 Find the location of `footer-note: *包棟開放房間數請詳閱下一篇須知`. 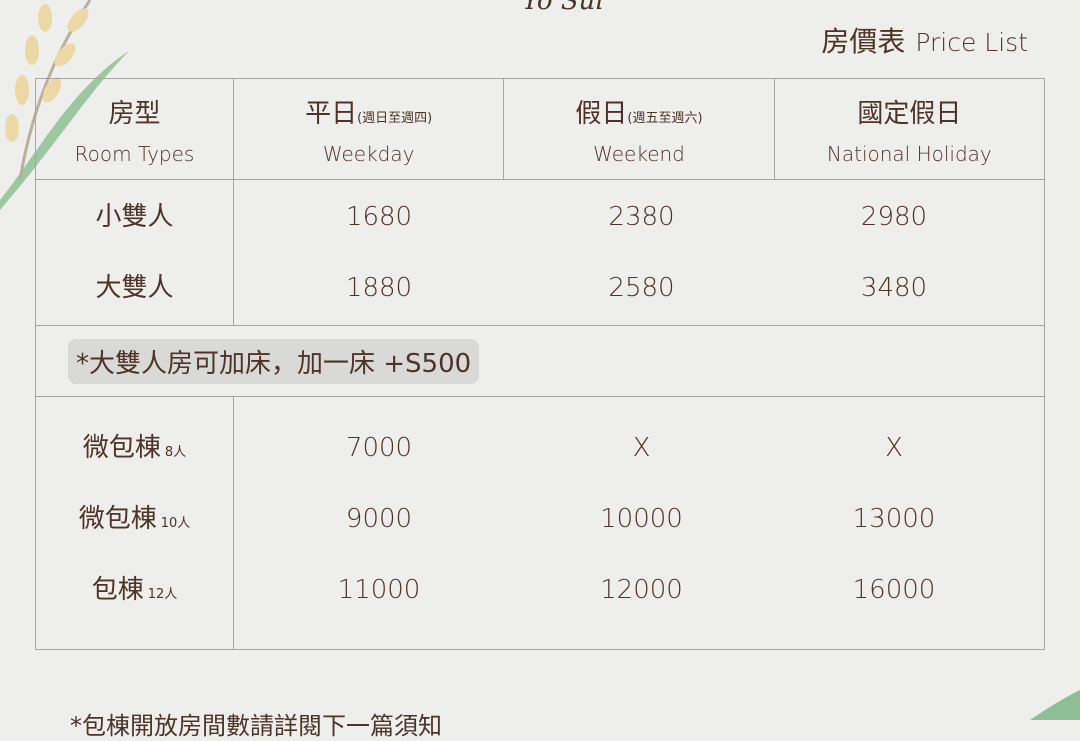

footer-note: *包棟開放房間數請詳閱下一篇須知 is located at coordinates (256, 726).